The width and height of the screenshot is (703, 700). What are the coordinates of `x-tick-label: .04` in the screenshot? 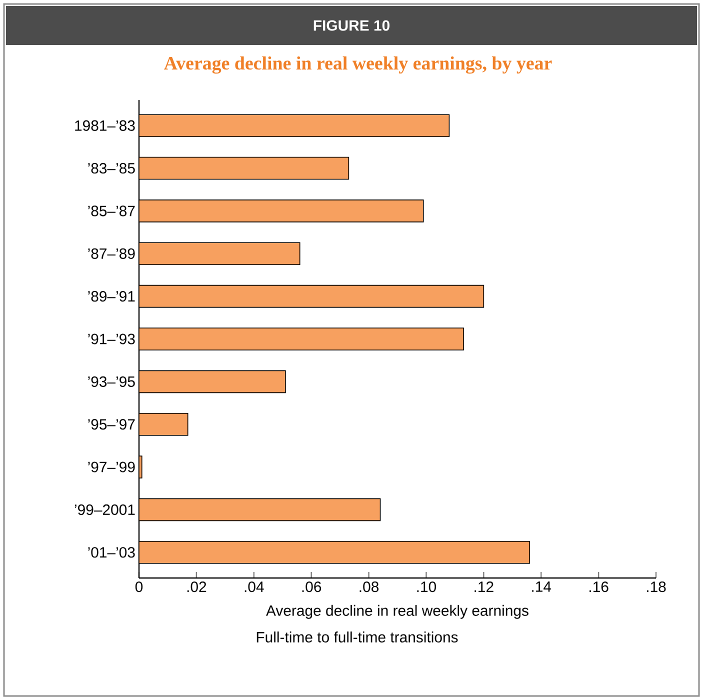 It's located at (254, 587).